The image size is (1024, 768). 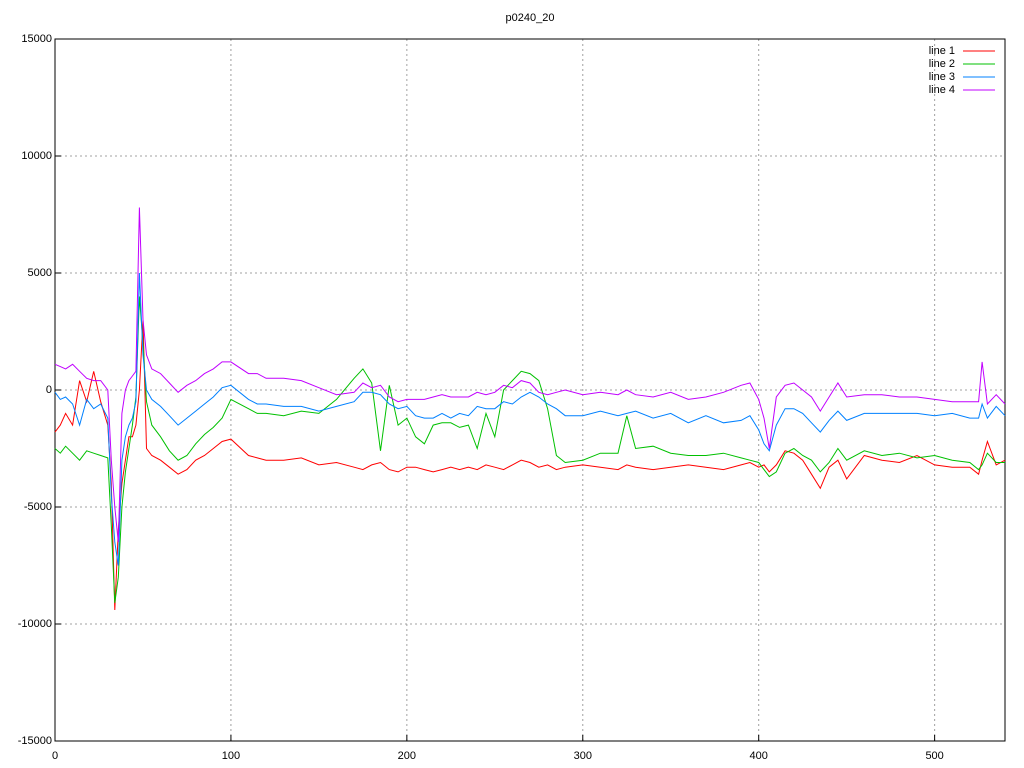 I want to click on x-tick-label: 400, so click(x=759, y=756).